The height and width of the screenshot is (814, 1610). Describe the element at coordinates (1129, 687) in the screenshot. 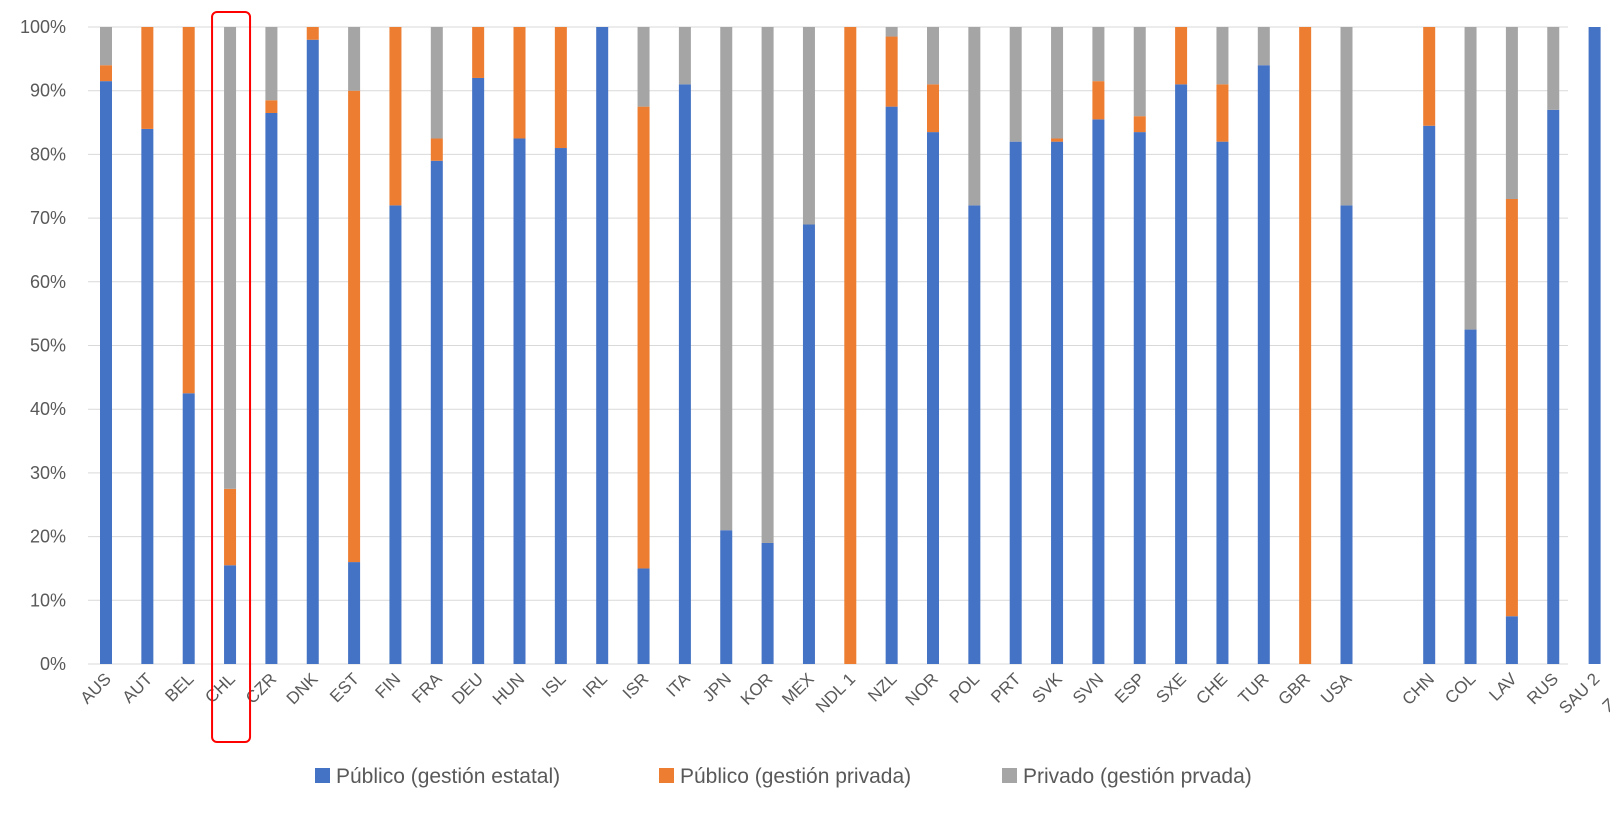

I see `category-label-esp: ESP` at that location.